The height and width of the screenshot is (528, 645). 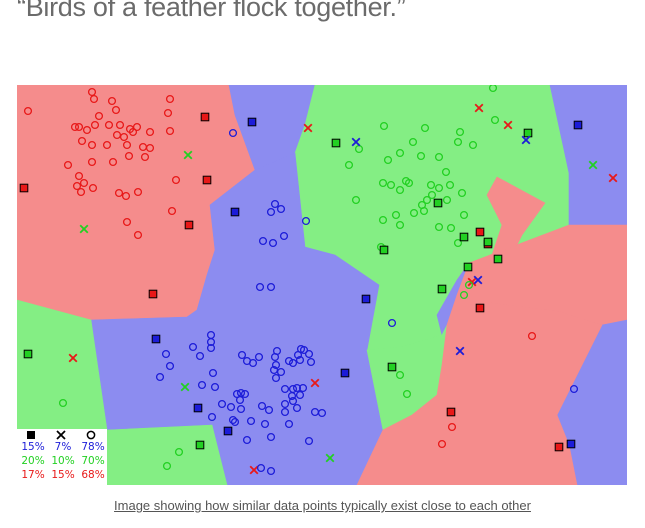 What do you see at coordinates (32, 461) in the screenshot?
I see `legend-green-value-0: 20%` at bounding box center [32, 461].